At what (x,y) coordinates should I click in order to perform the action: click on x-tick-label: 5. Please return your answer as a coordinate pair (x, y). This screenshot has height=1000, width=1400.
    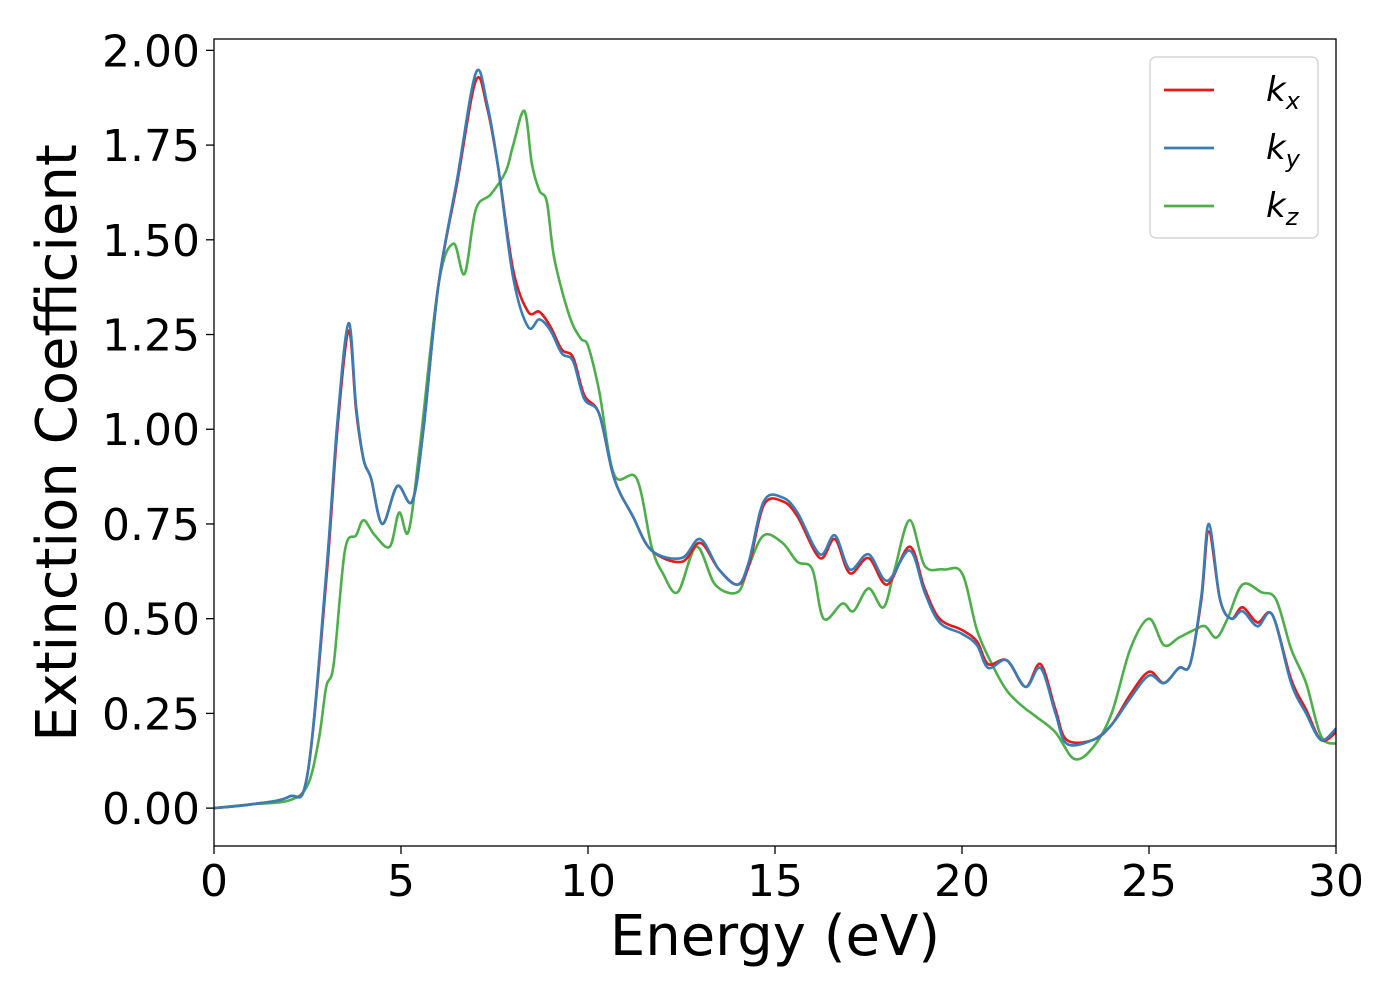
    Looking at the image, I should click on (401, 881).